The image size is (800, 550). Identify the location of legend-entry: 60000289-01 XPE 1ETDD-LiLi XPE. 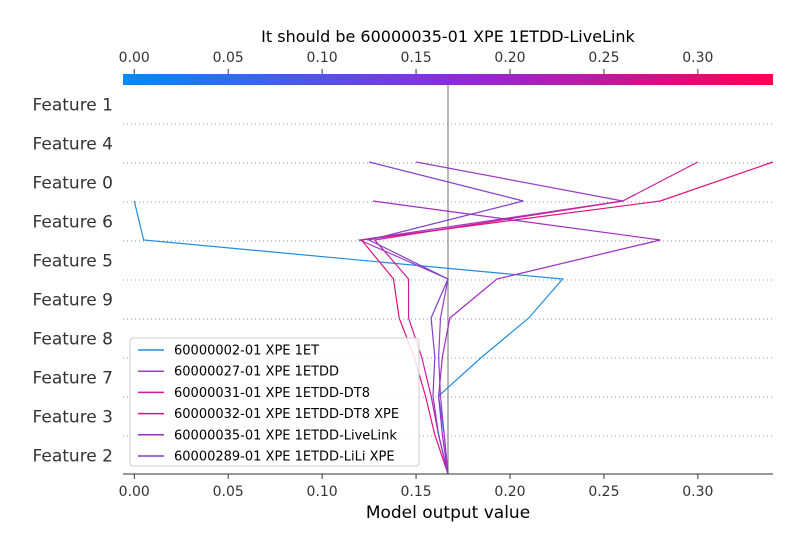
(284, 457).